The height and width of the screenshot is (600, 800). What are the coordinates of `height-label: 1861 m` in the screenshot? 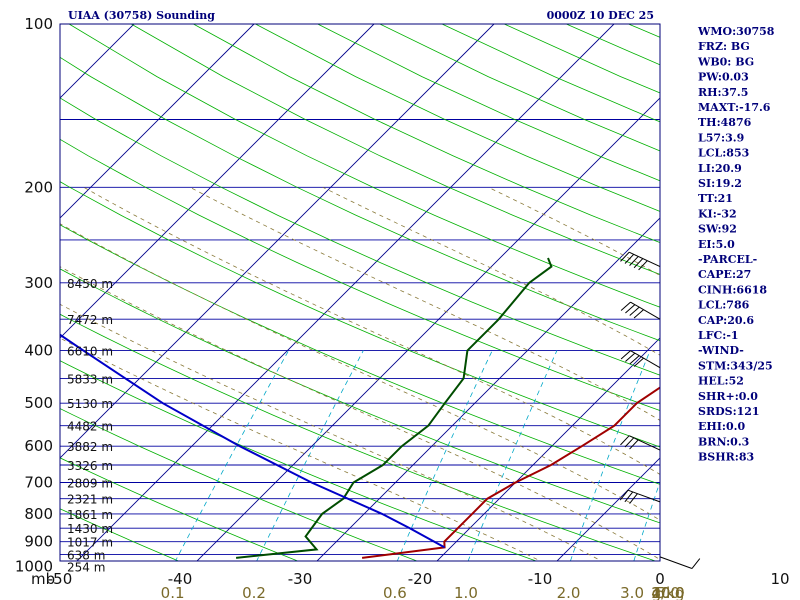 It's located at (90, 515).